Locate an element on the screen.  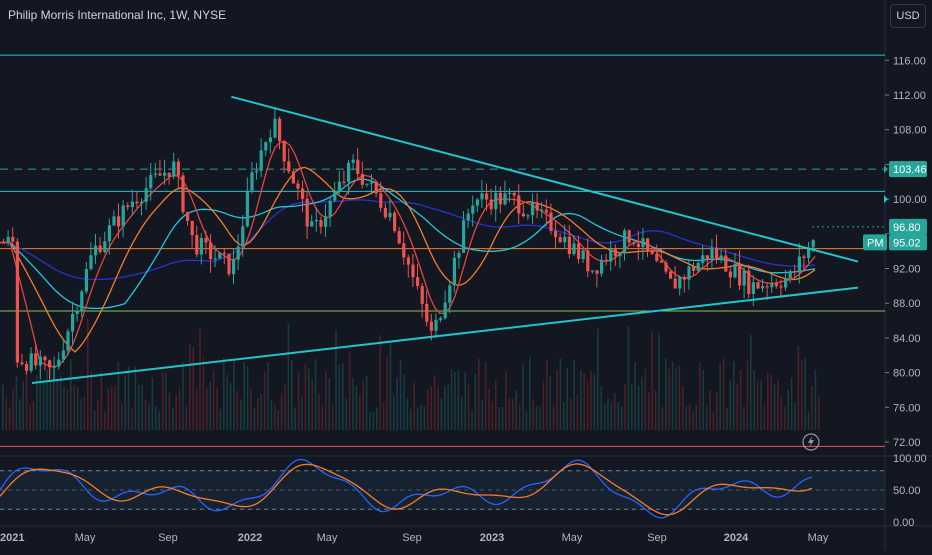
currency-button: USD is located at coordinates (908, 16).